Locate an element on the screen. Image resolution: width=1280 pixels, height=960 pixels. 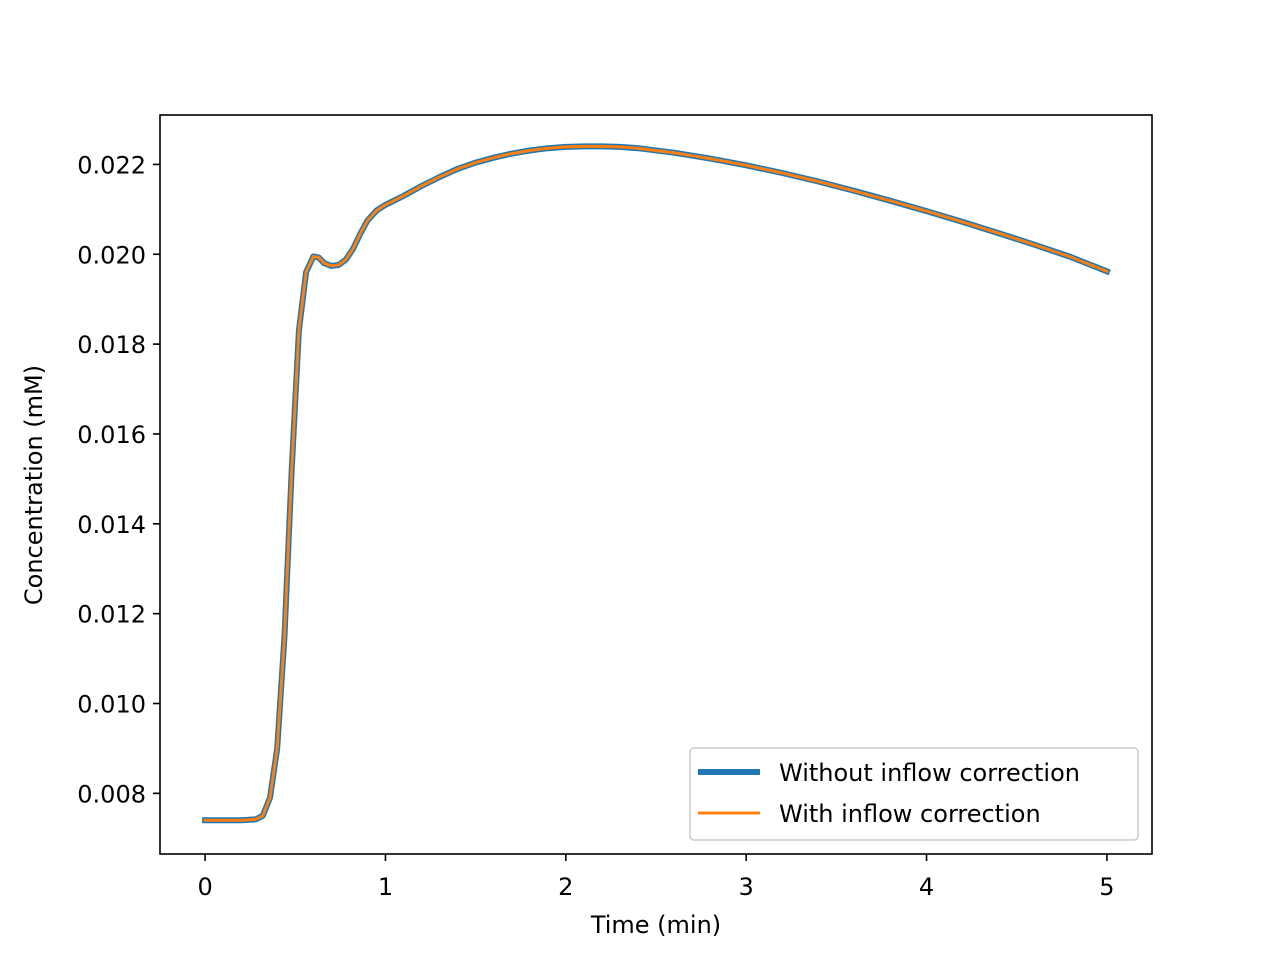
x-tick-label: 0 is located at coordinates (204, 887).